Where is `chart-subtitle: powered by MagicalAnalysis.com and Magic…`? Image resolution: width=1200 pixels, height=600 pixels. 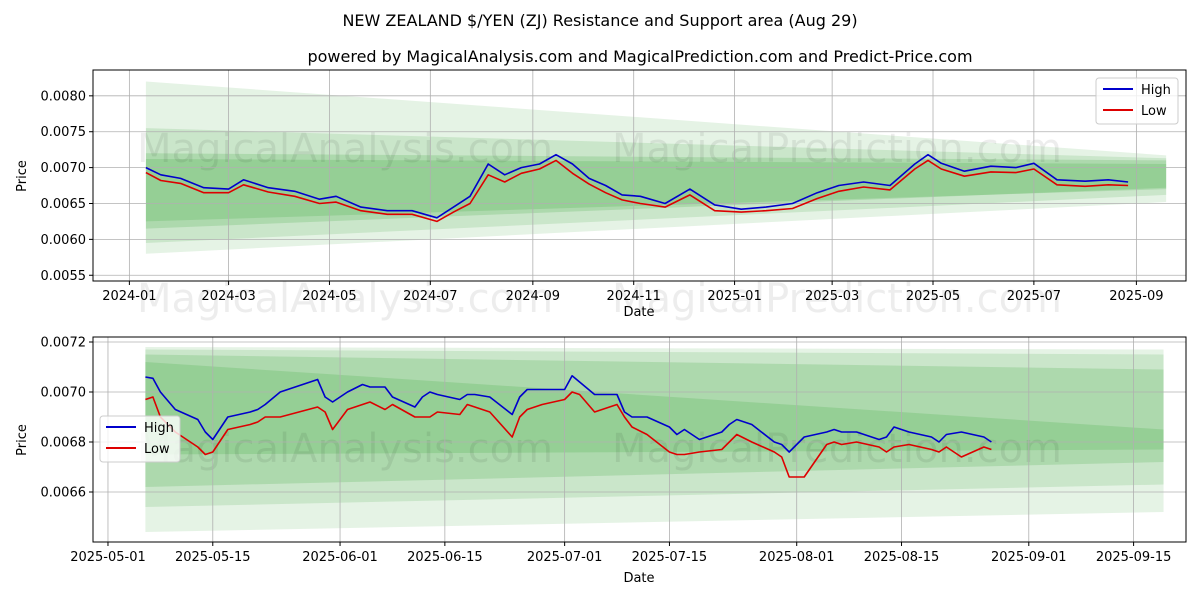 chart-subtitle: powered by MagicalAnalysis.com and Magic… is located at coordinates (639, 56).